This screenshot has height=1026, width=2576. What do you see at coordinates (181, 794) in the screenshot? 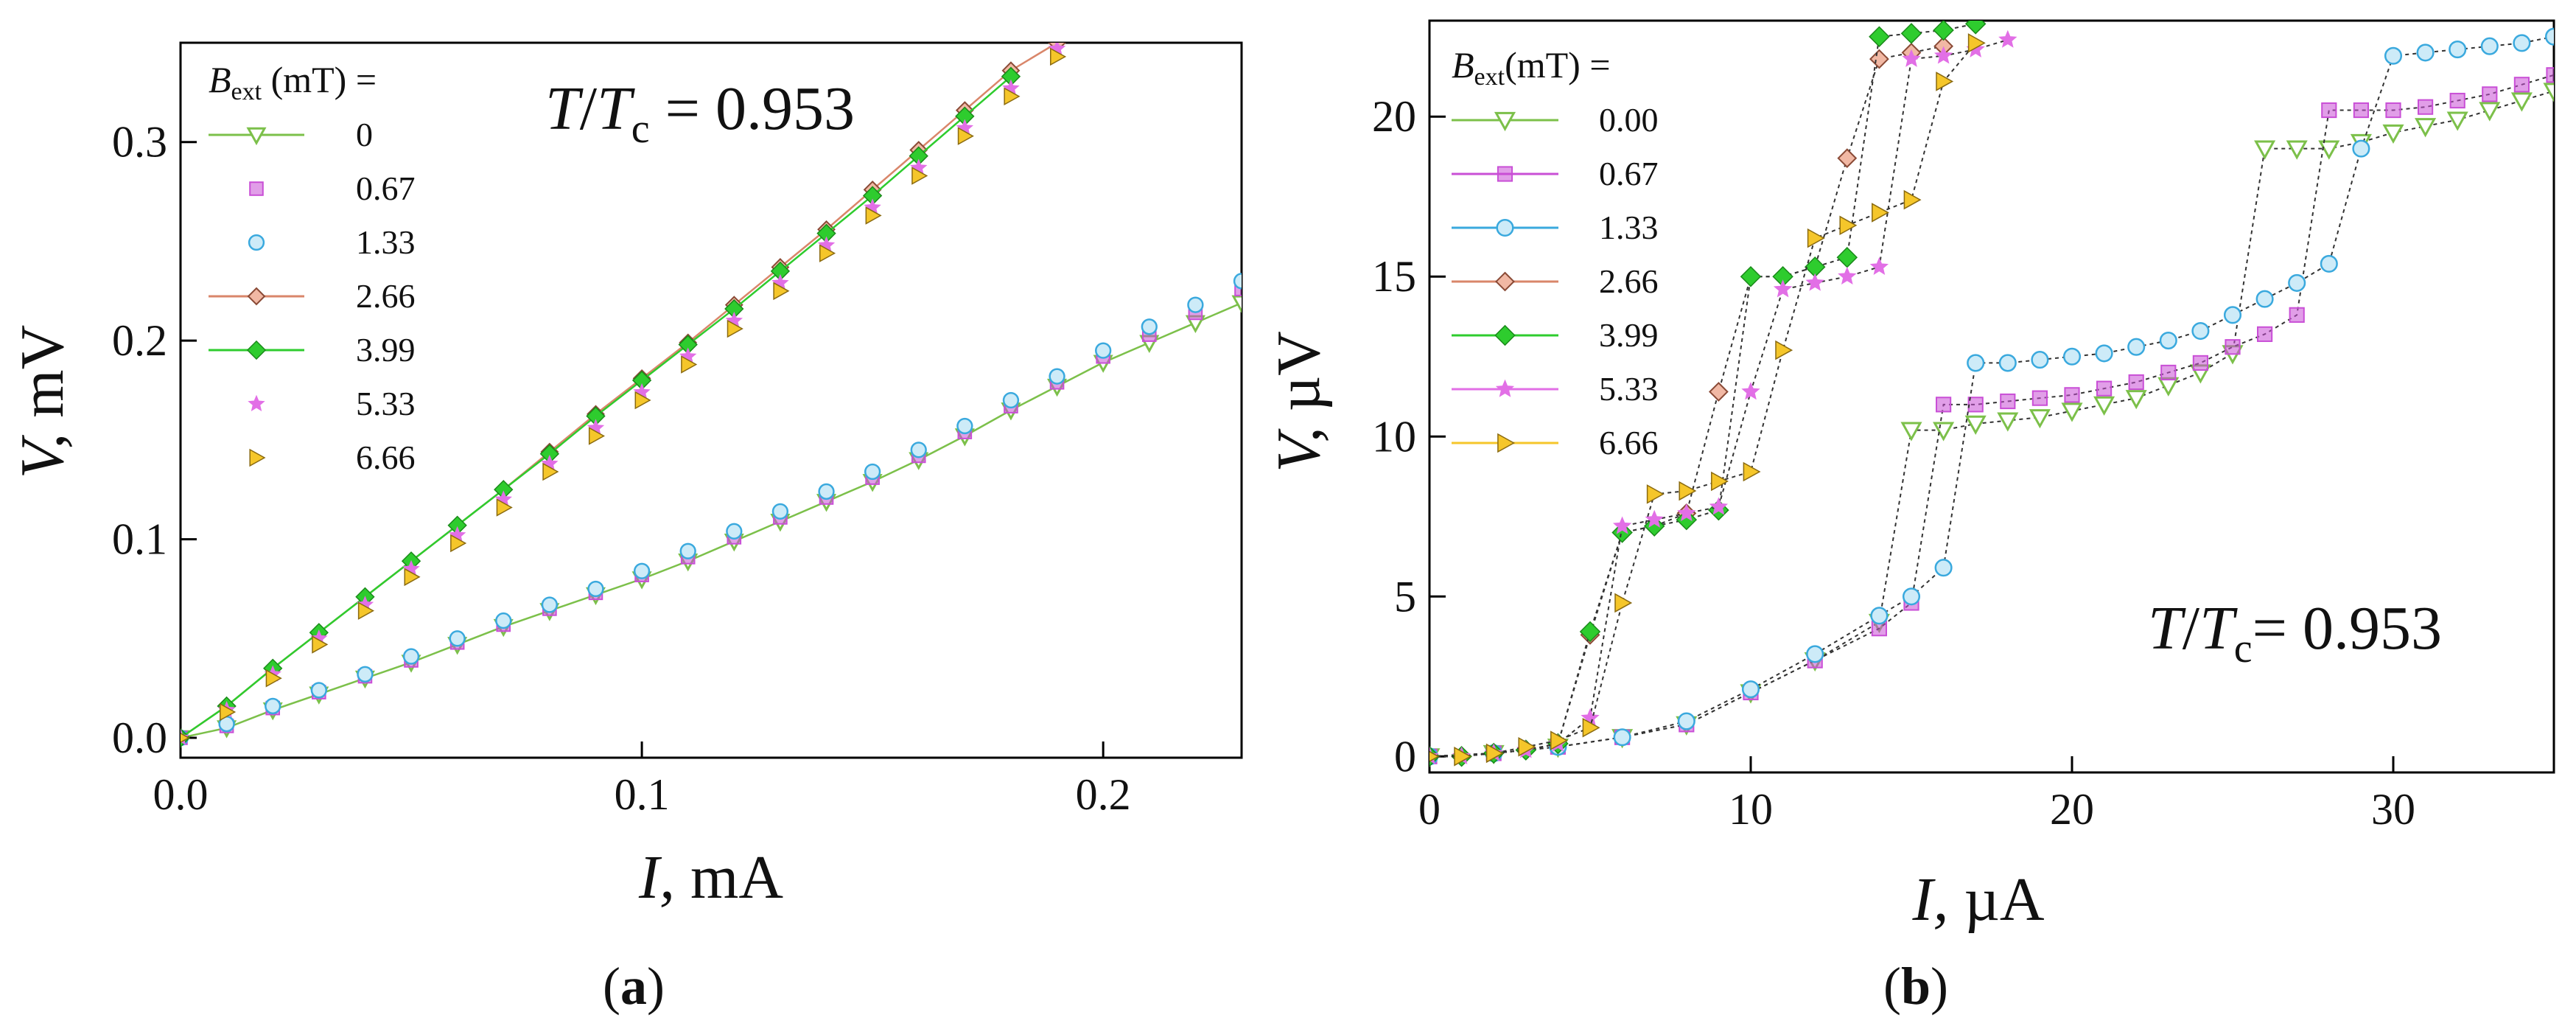
I see `x-tick-label: 0.0` at bounding box center [181, 794].